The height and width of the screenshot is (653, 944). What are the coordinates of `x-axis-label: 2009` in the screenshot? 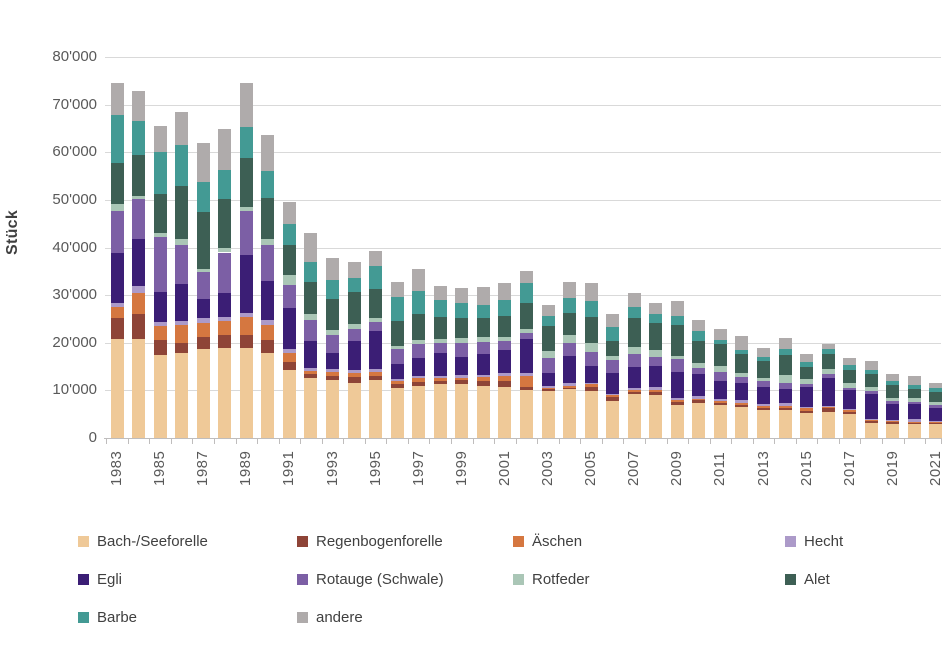 It's located at (677, 468).